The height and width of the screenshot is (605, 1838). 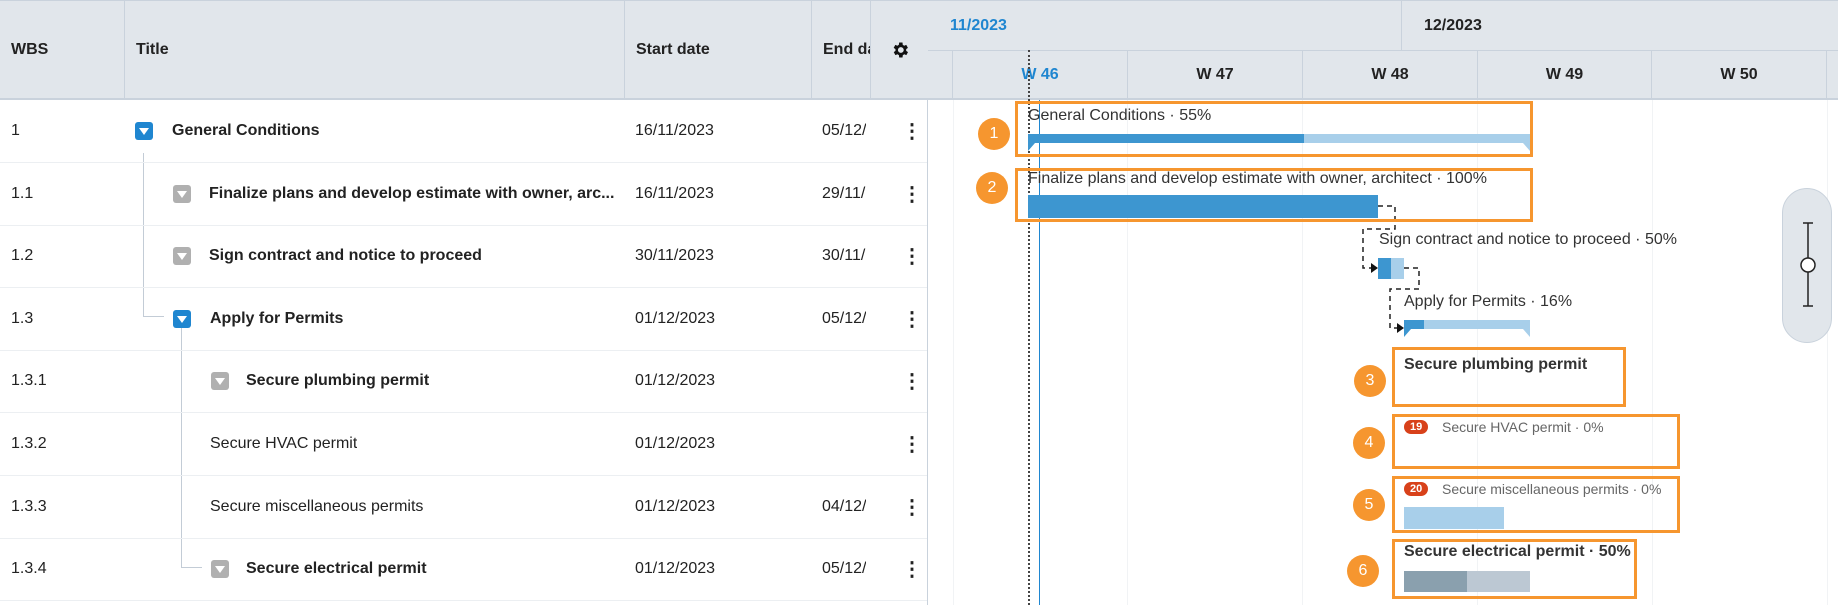 I want to click on gear-icon, so click(x=900, y=50).